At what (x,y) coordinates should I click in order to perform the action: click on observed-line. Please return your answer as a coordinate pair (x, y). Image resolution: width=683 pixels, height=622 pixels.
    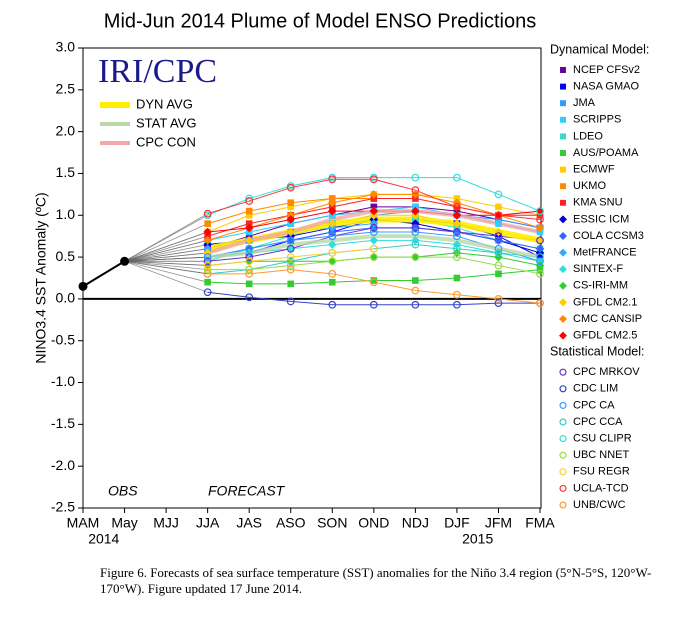
    Looking at the image, I should click on (104, 274).